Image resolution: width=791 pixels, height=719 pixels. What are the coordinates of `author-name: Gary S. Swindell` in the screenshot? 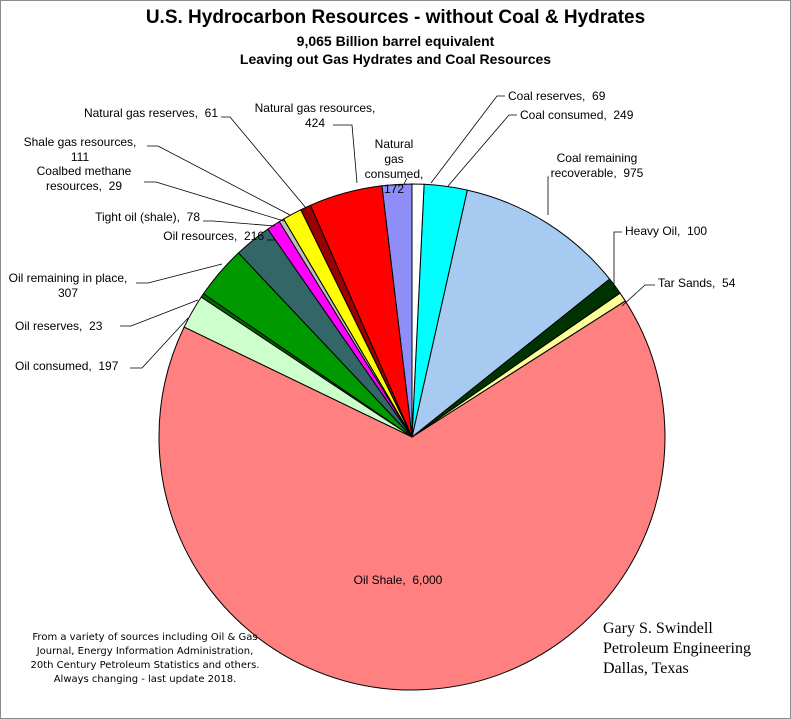 It's located at (658, 628).